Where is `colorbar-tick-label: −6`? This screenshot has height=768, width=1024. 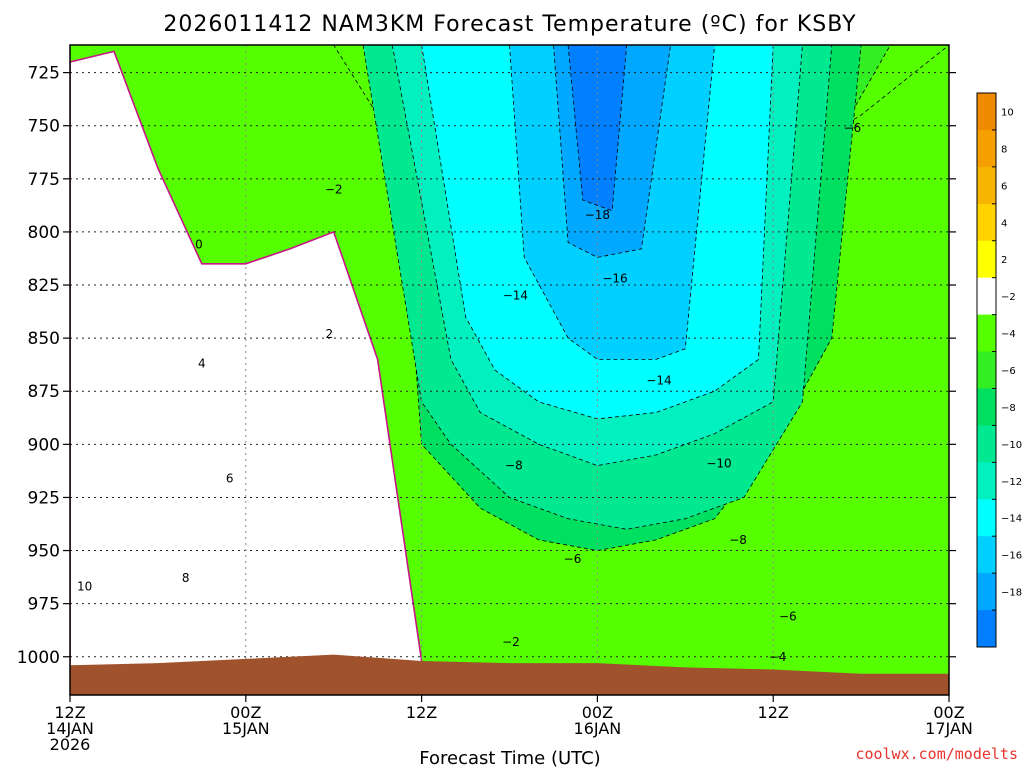
colorbar-tick-label: −6 is located at coordinates (1008, 371).